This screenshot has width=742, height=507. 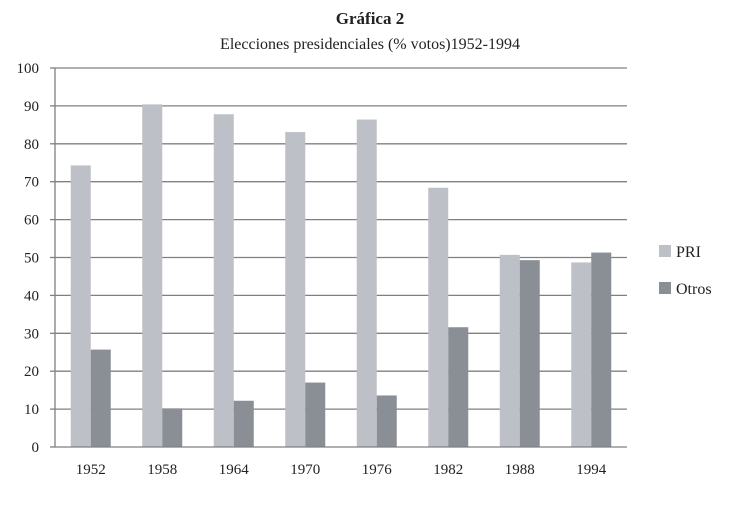 What do you see at coordinates (665, 251) in the screenshot?
I see `legend-swatch-pri` at bounding box center [665, 251].